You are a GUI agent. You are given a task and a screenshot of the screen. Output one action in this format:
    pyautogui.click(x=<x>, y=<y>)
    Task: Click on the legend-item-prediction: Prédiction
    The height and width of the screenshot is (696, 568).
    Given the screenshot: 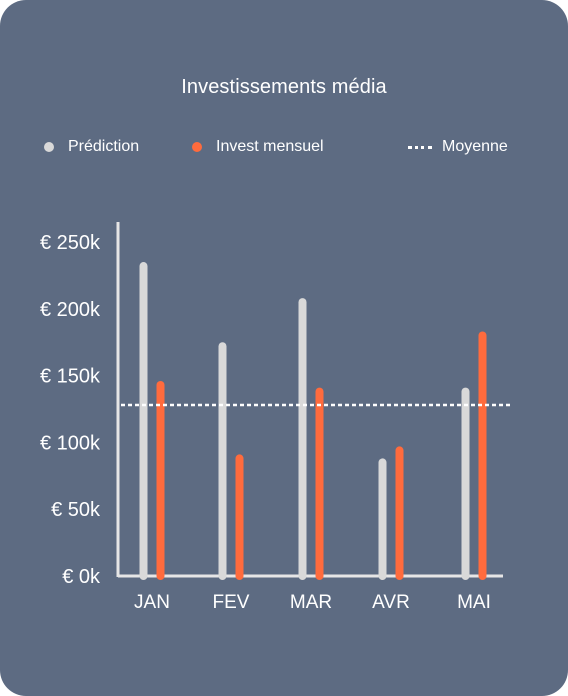 What is the action you would take?
    pyautogui.click(x=91, y=147)
    